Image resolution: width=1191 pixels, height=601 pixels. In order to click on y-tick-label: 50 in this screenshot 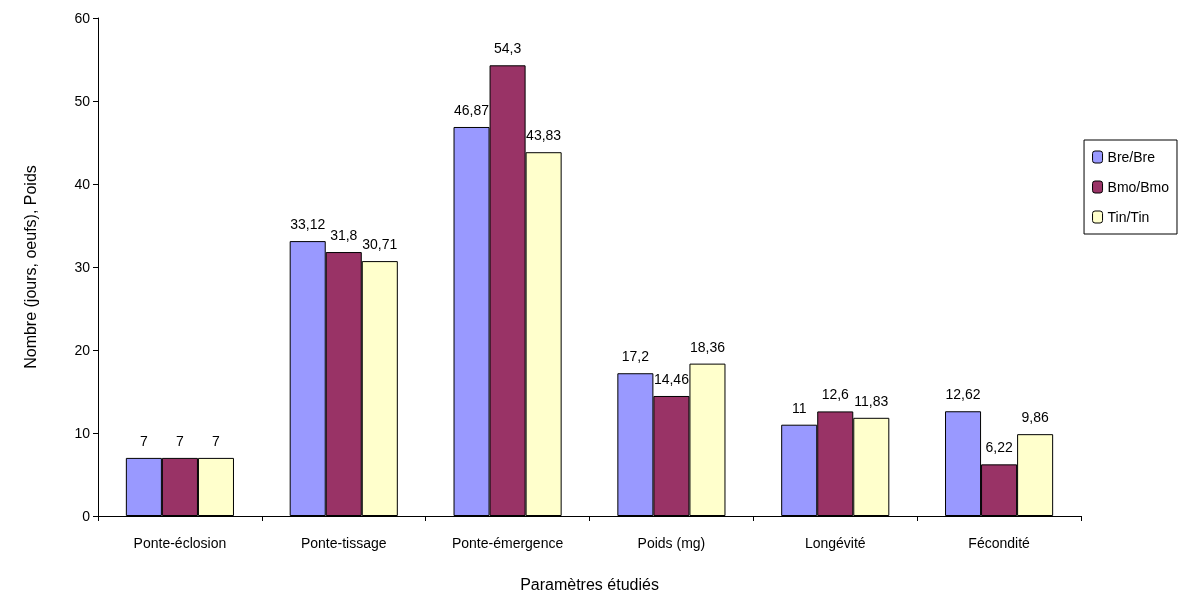, I will do `click(82, 101)`.